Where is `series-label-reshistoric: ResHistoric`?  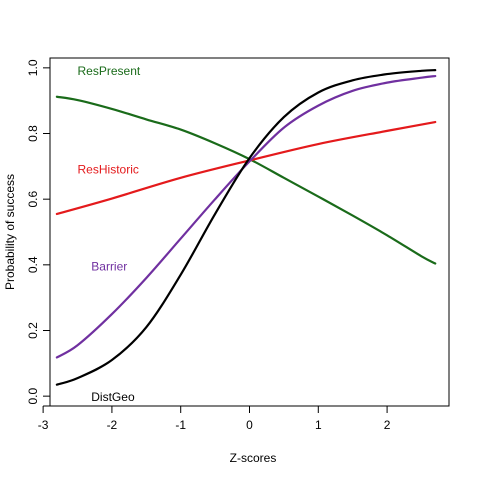 series-label-reshistoric: ResHistoric is located at coordinates (108, 170).